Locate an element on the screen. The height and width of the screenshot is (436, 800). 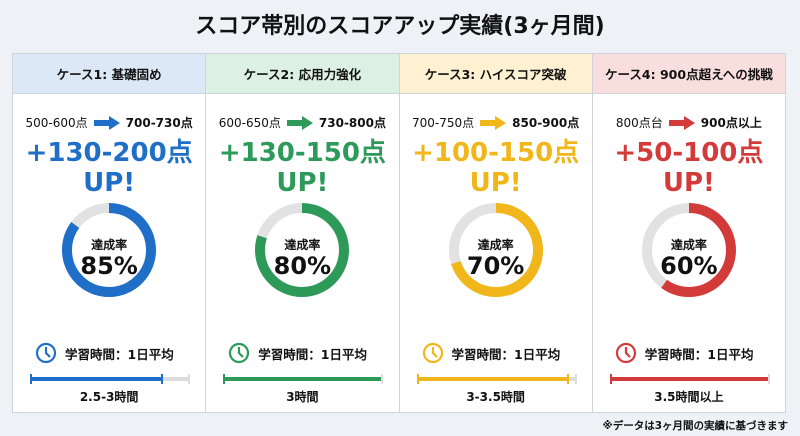
to-score: 850-900点 is located at coordinates (546, 123).